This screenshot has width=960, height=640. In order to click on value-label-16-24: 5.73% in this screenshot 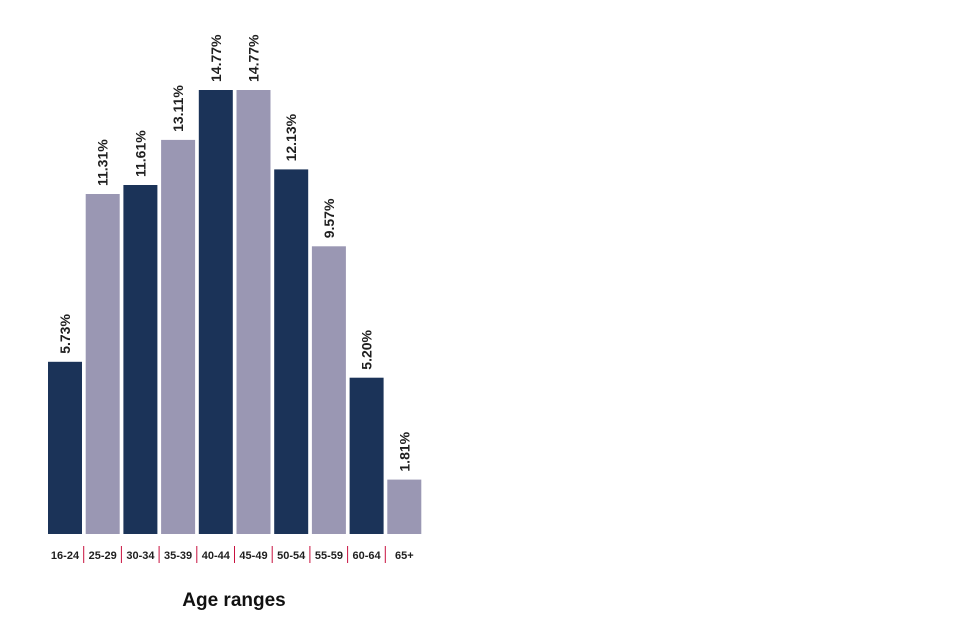, I will do `click(65, 334)`.